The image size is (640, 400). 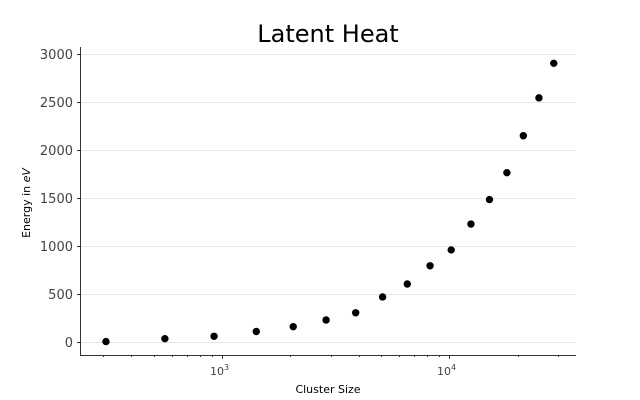 What do you see at coordinates (26, 175) in the screenshot?
I see `y-axis-label-unit: eV` at bounding box center [26, 175].